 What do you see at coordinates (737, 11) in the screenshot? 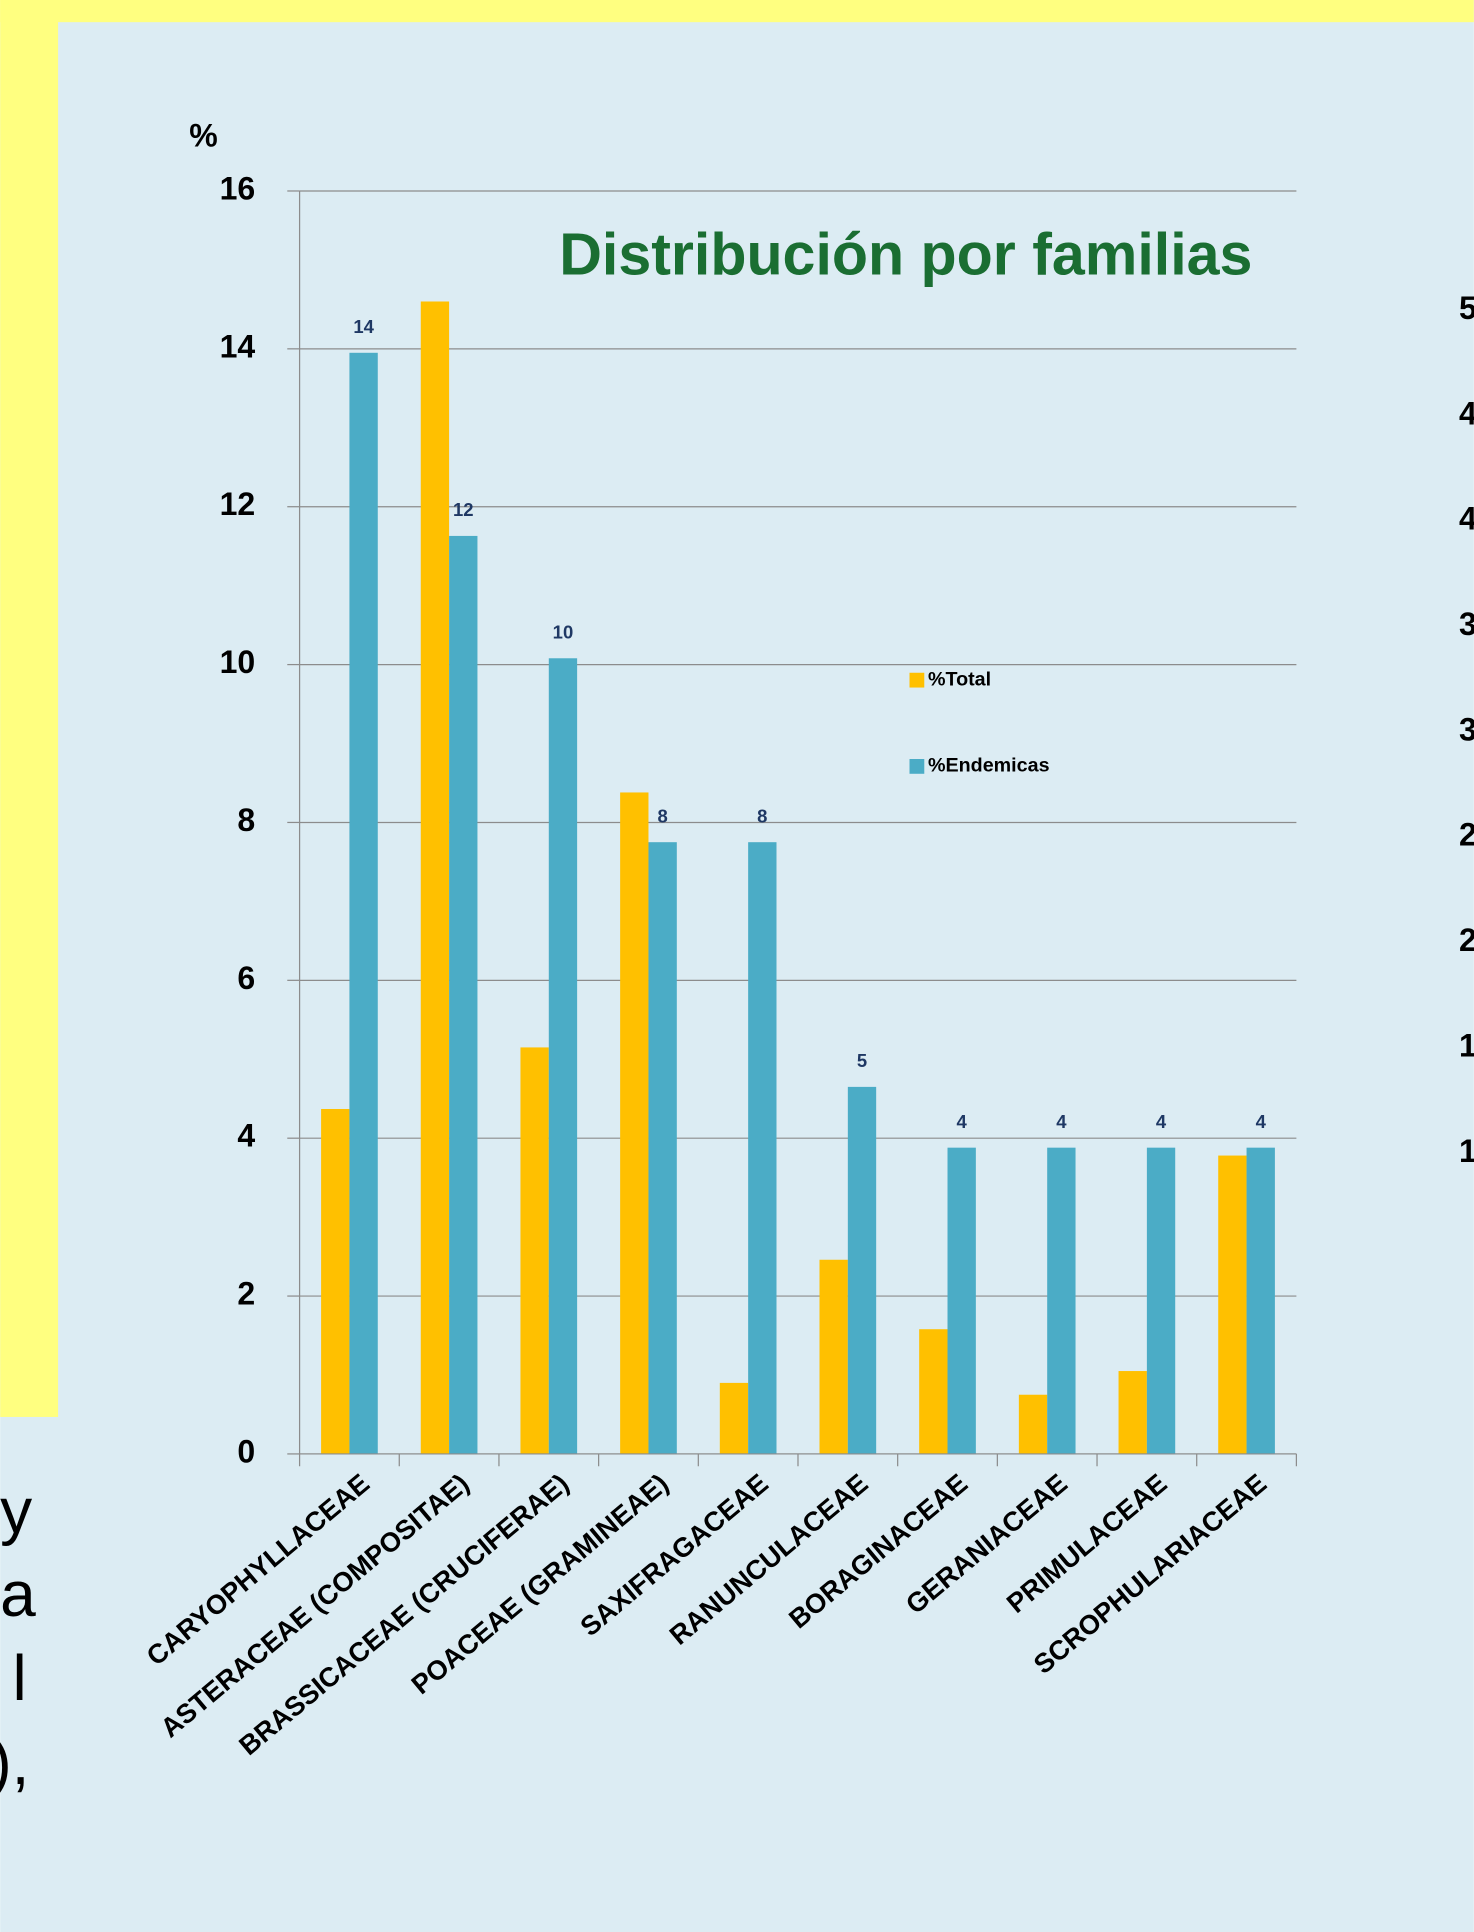
I see `yellow-top` at bounding box center [737, 11].